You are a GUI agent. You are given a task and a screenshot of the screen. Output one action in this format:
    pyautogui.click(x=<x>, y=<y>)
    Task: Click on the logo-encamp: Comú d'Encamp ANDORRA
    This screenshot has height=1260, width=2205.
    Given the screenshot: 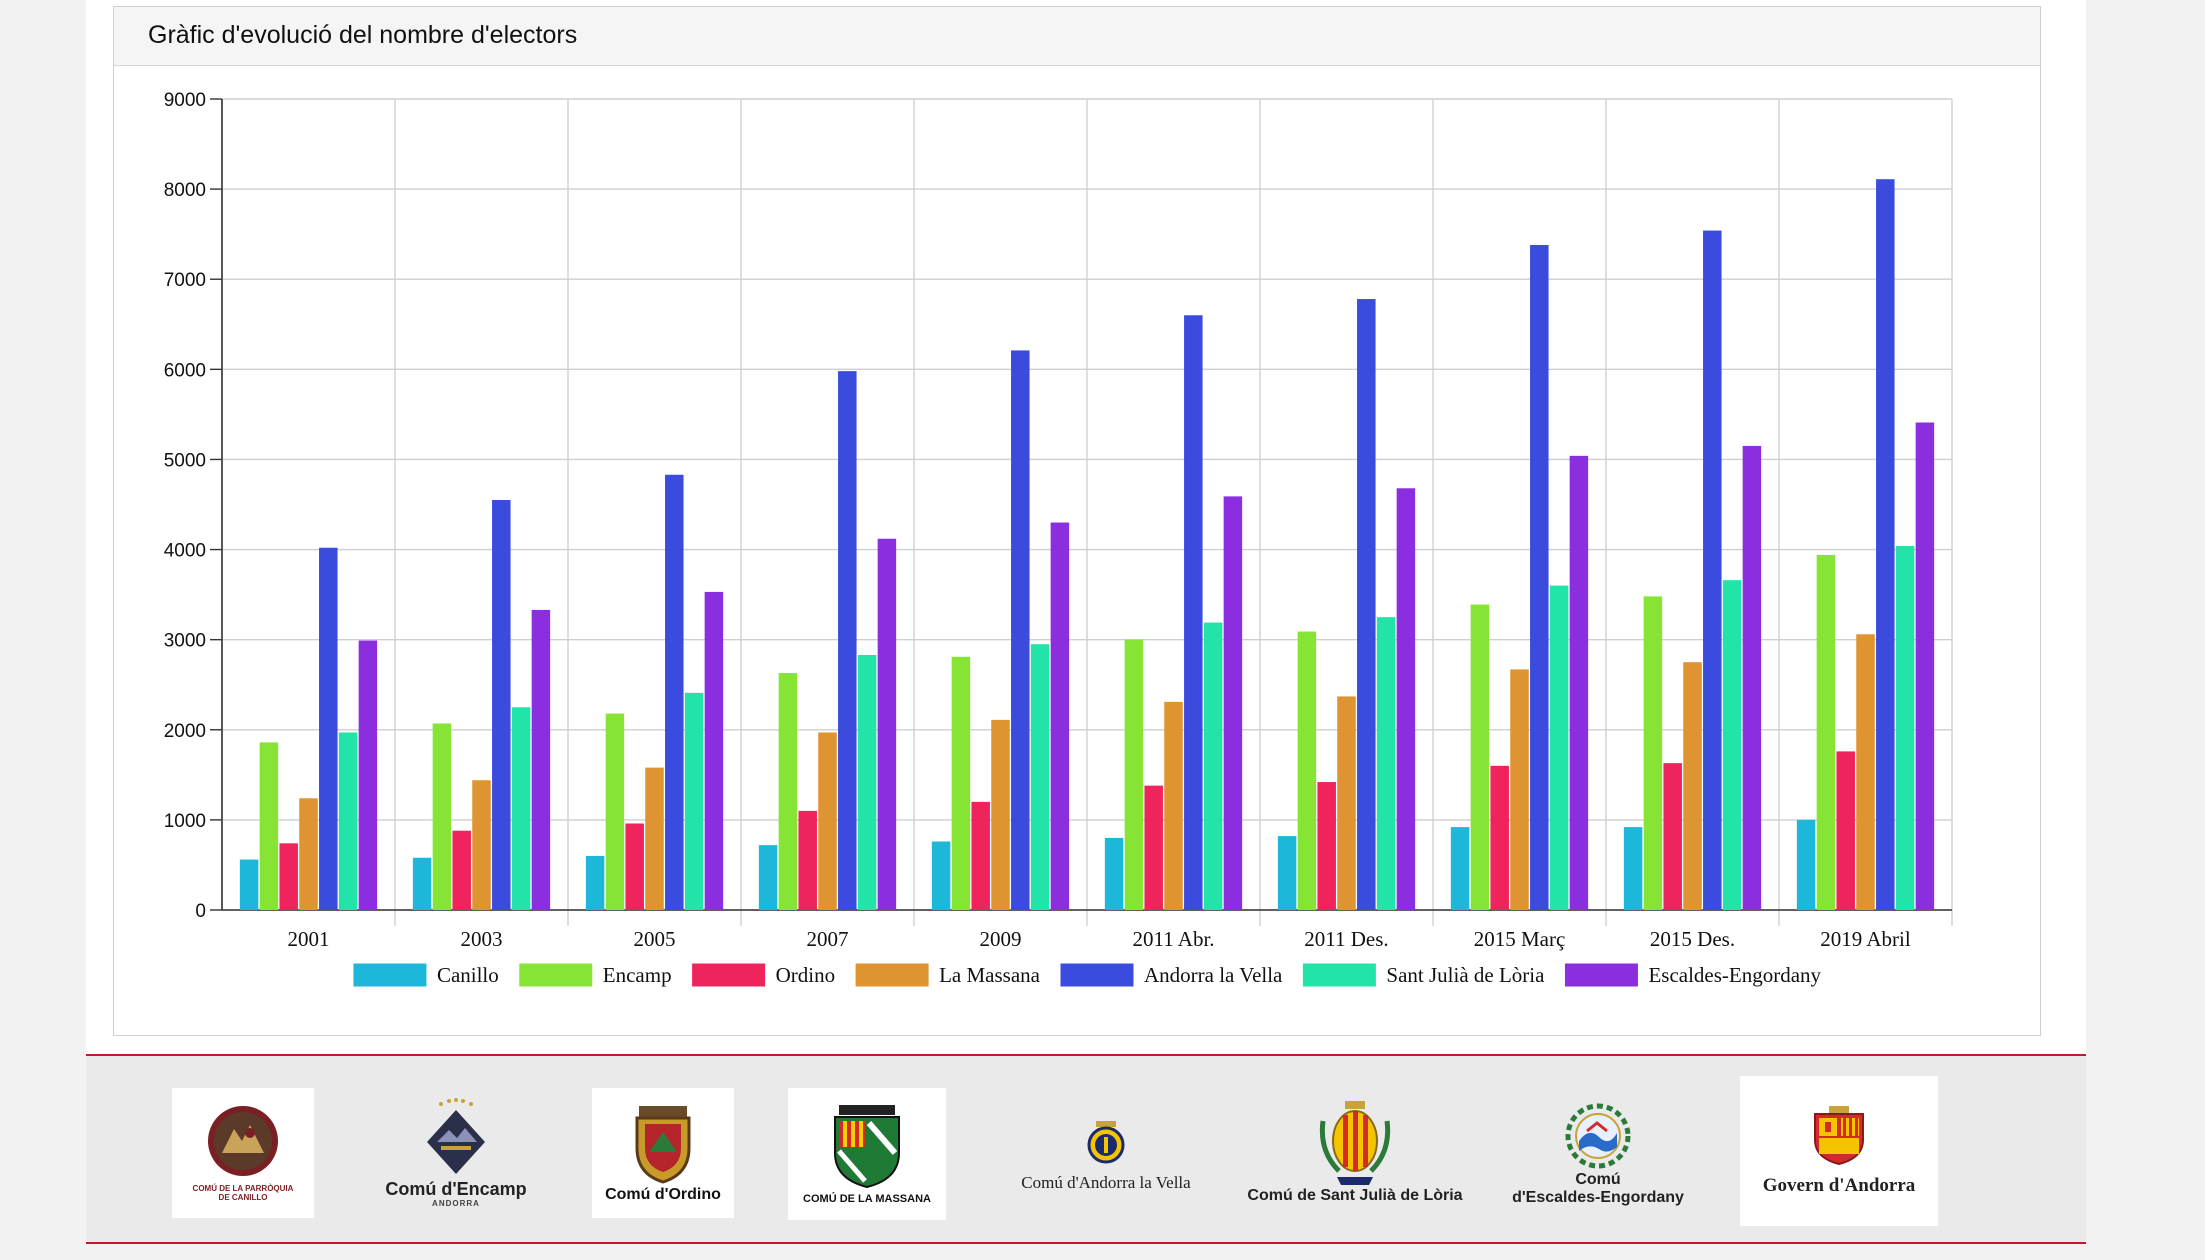 What is the action you would take?
    pyautogui.click(x=456, y=1153)
    